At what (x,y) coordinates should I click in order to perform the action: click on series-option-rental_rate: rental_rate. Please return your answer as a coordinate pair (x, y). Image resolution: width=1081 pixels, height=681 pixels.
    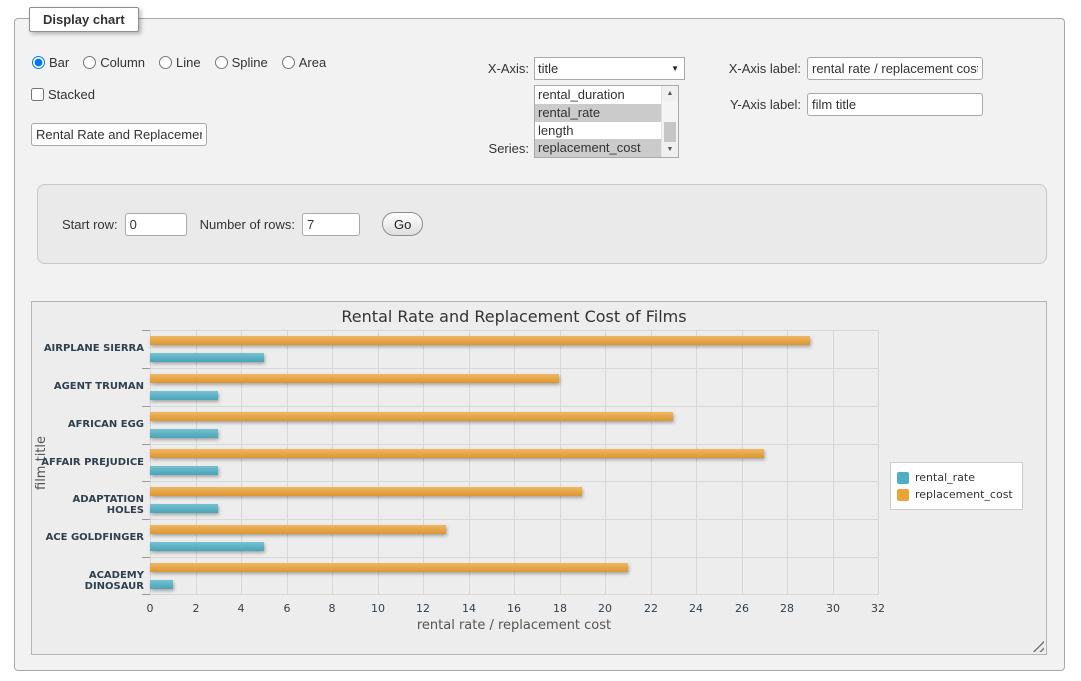
    Looking at the image, I should click on (598, 112).